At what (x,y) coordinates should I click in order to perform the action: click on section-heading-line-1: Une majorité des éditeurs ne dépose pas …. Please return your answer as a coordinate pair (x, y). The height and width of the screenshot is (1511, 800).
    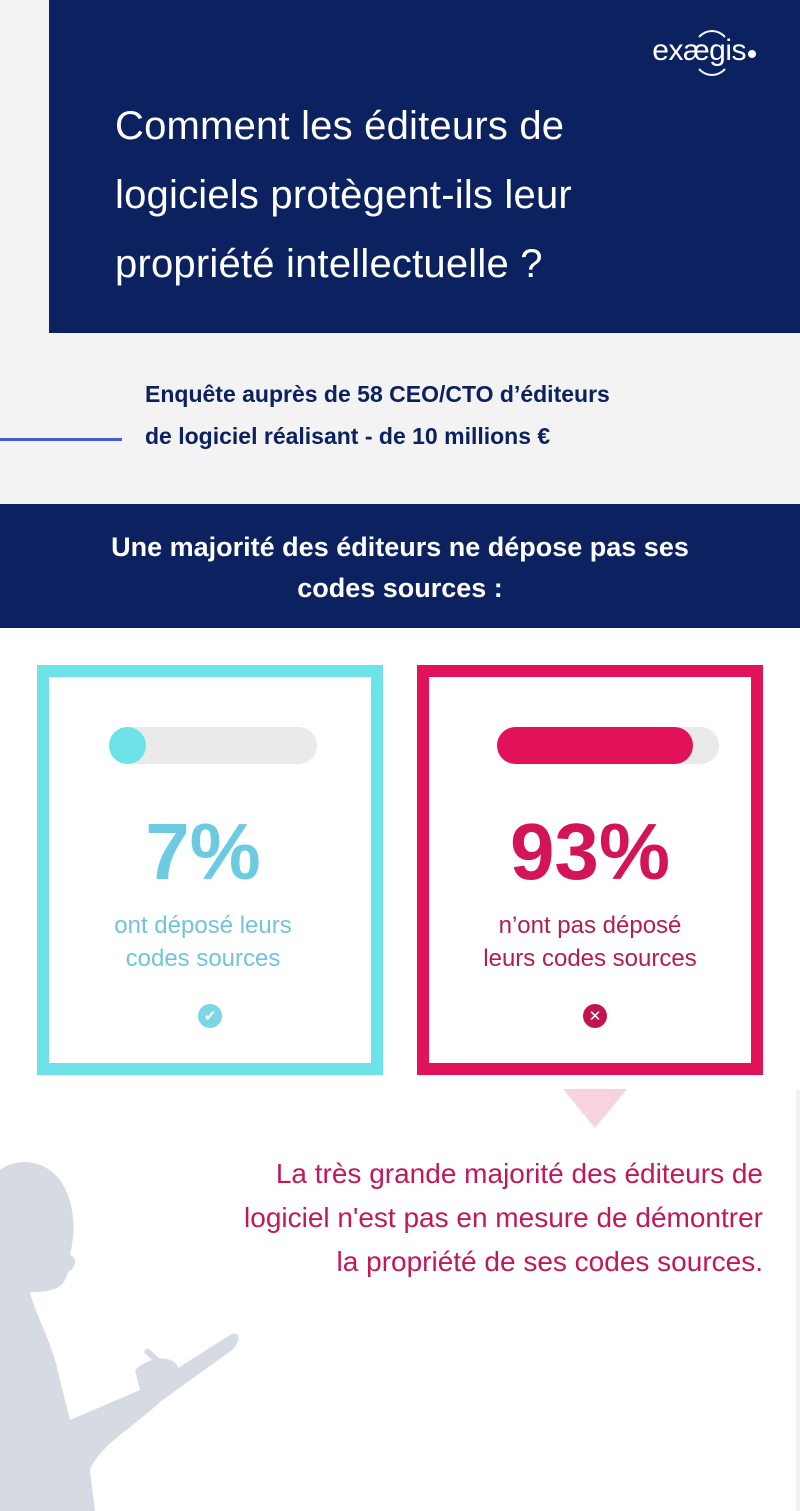
    Looking at the image, I should click on (400, 547).